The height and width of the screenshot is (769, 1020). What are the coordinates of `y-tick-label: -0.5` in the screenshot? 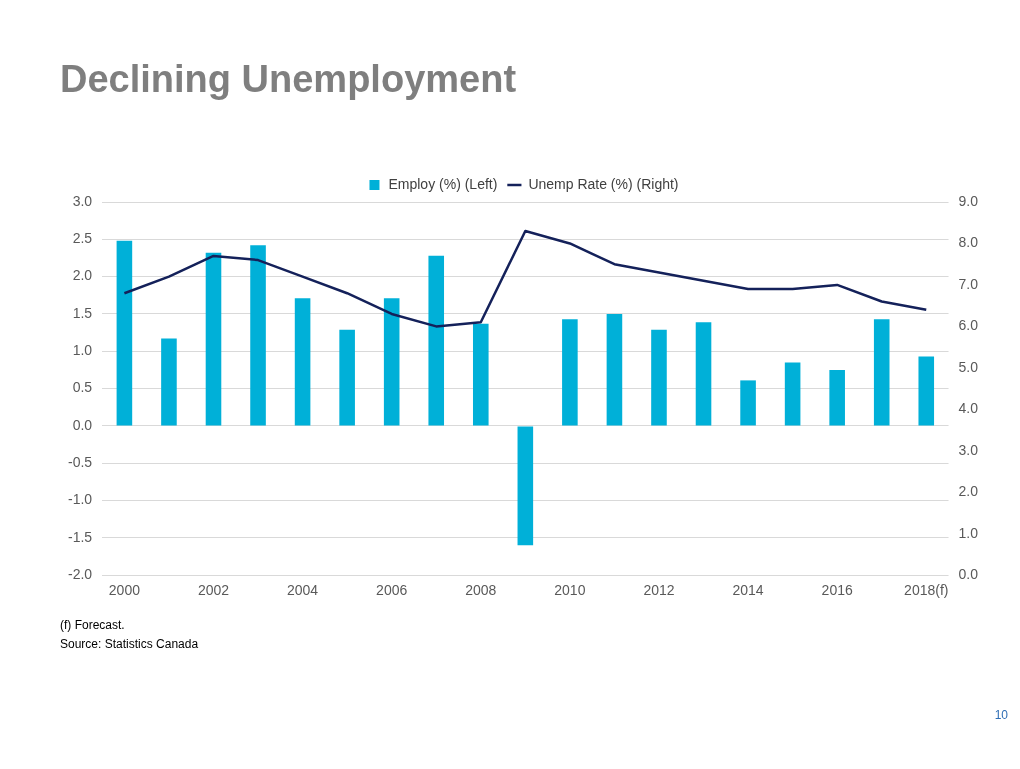 It's located at (80, 462).